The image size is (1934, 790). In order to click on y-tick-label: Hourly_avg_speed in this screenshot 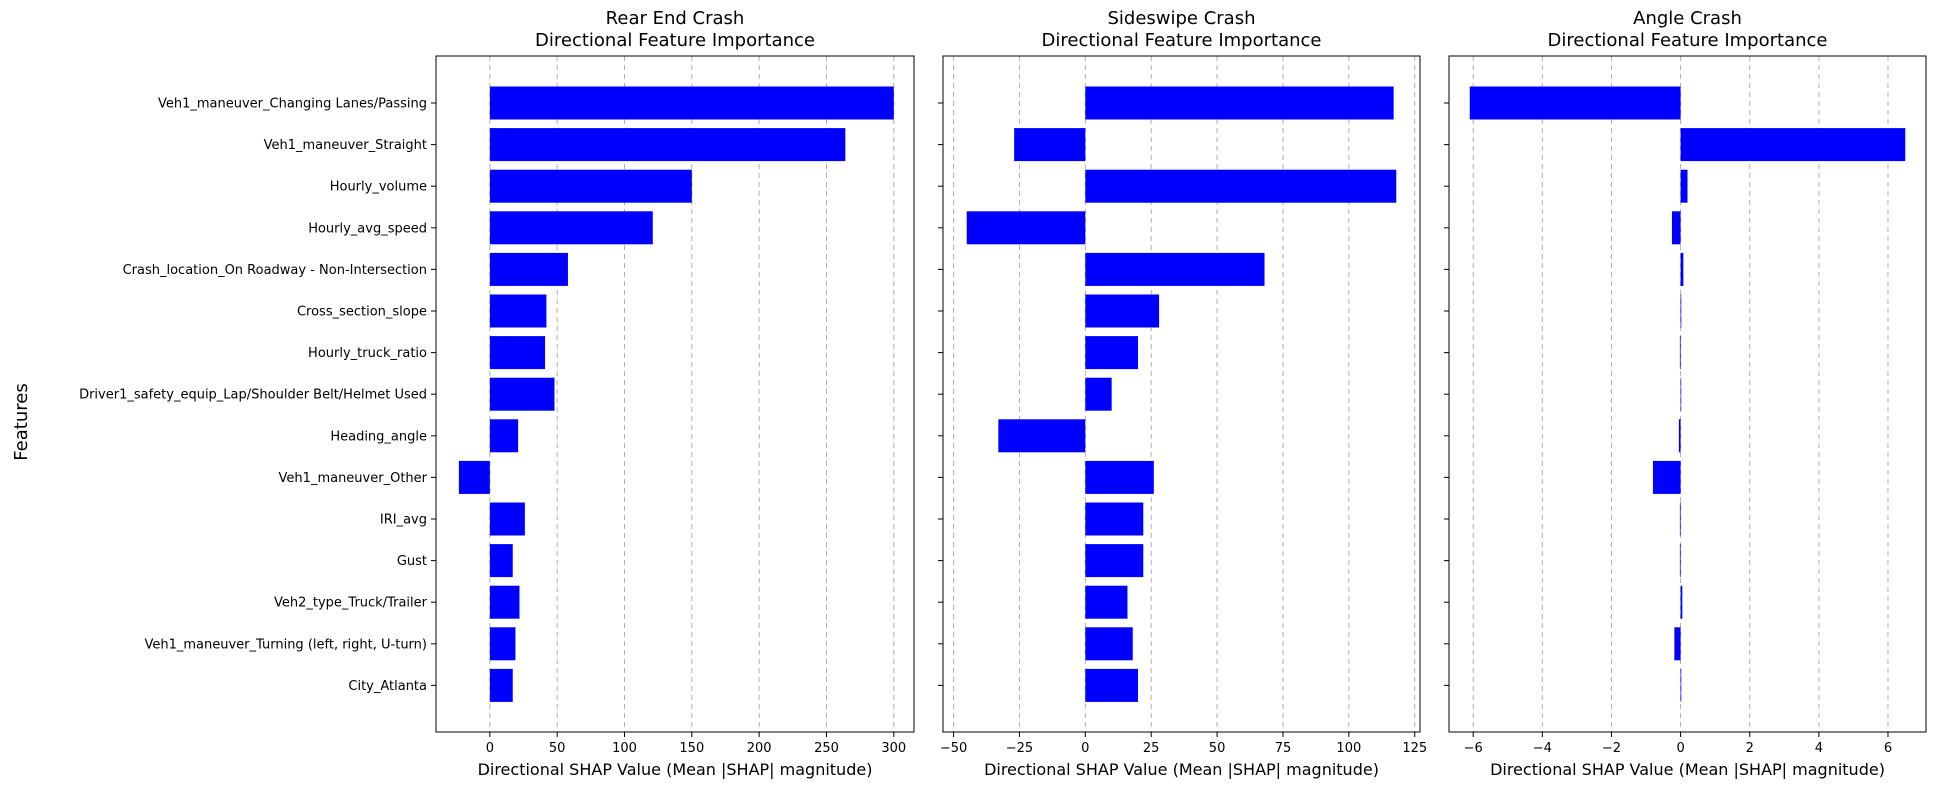, I will do `click(367, 228)`.